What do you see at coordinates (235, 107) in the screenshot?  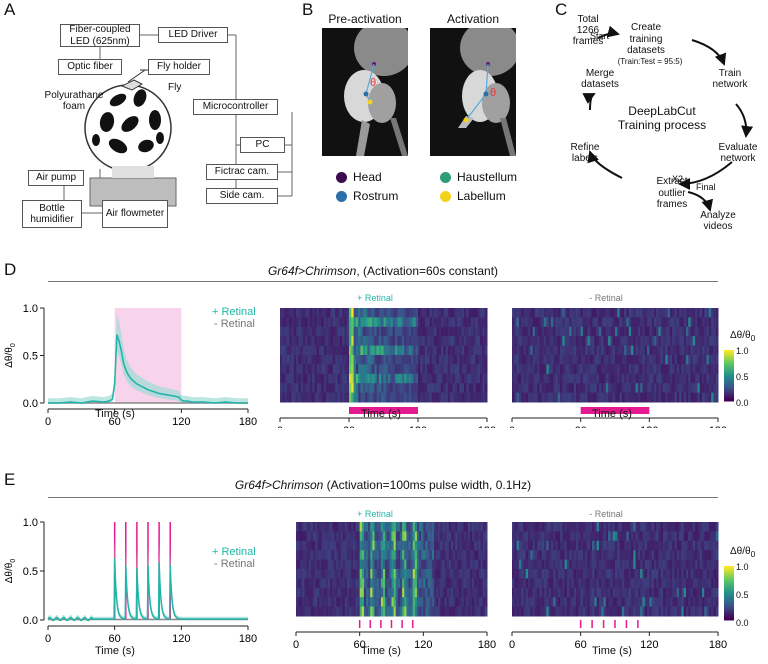 I see `microcontroller-box: Microcontroller` at bounding box center [235, 107].